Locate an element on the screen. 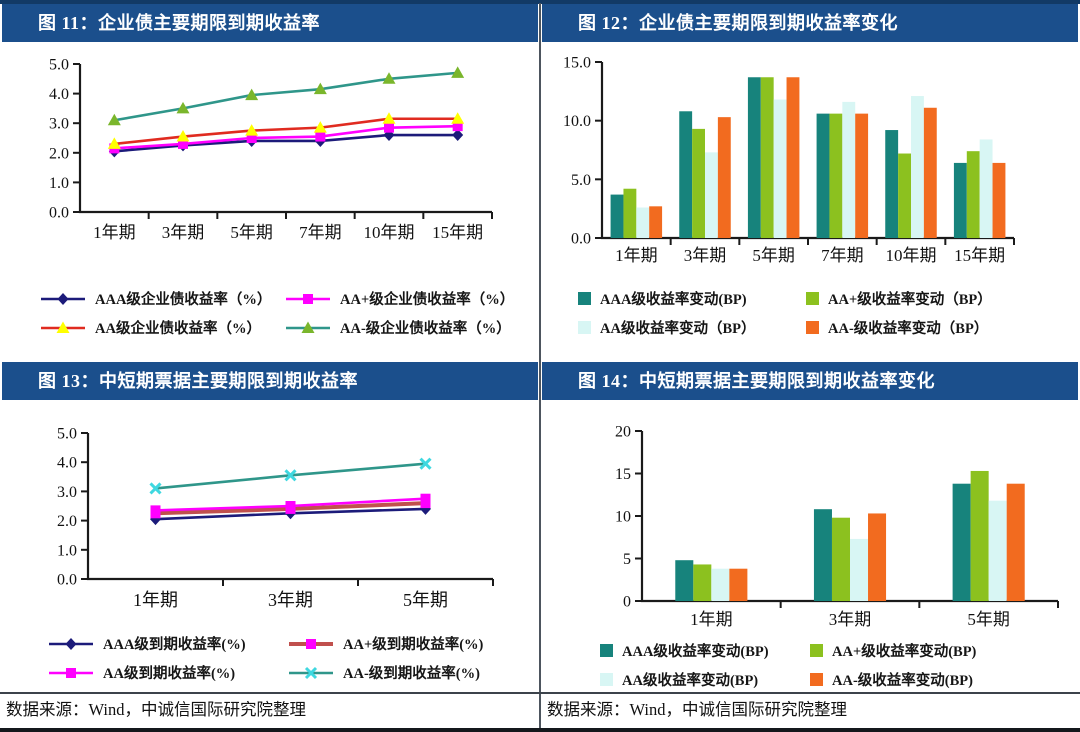 Image resolution: width=1080 pixels, height=732 pixels. legend-label: AA级收益率变动(BP) is located at coordinates (690, 681).